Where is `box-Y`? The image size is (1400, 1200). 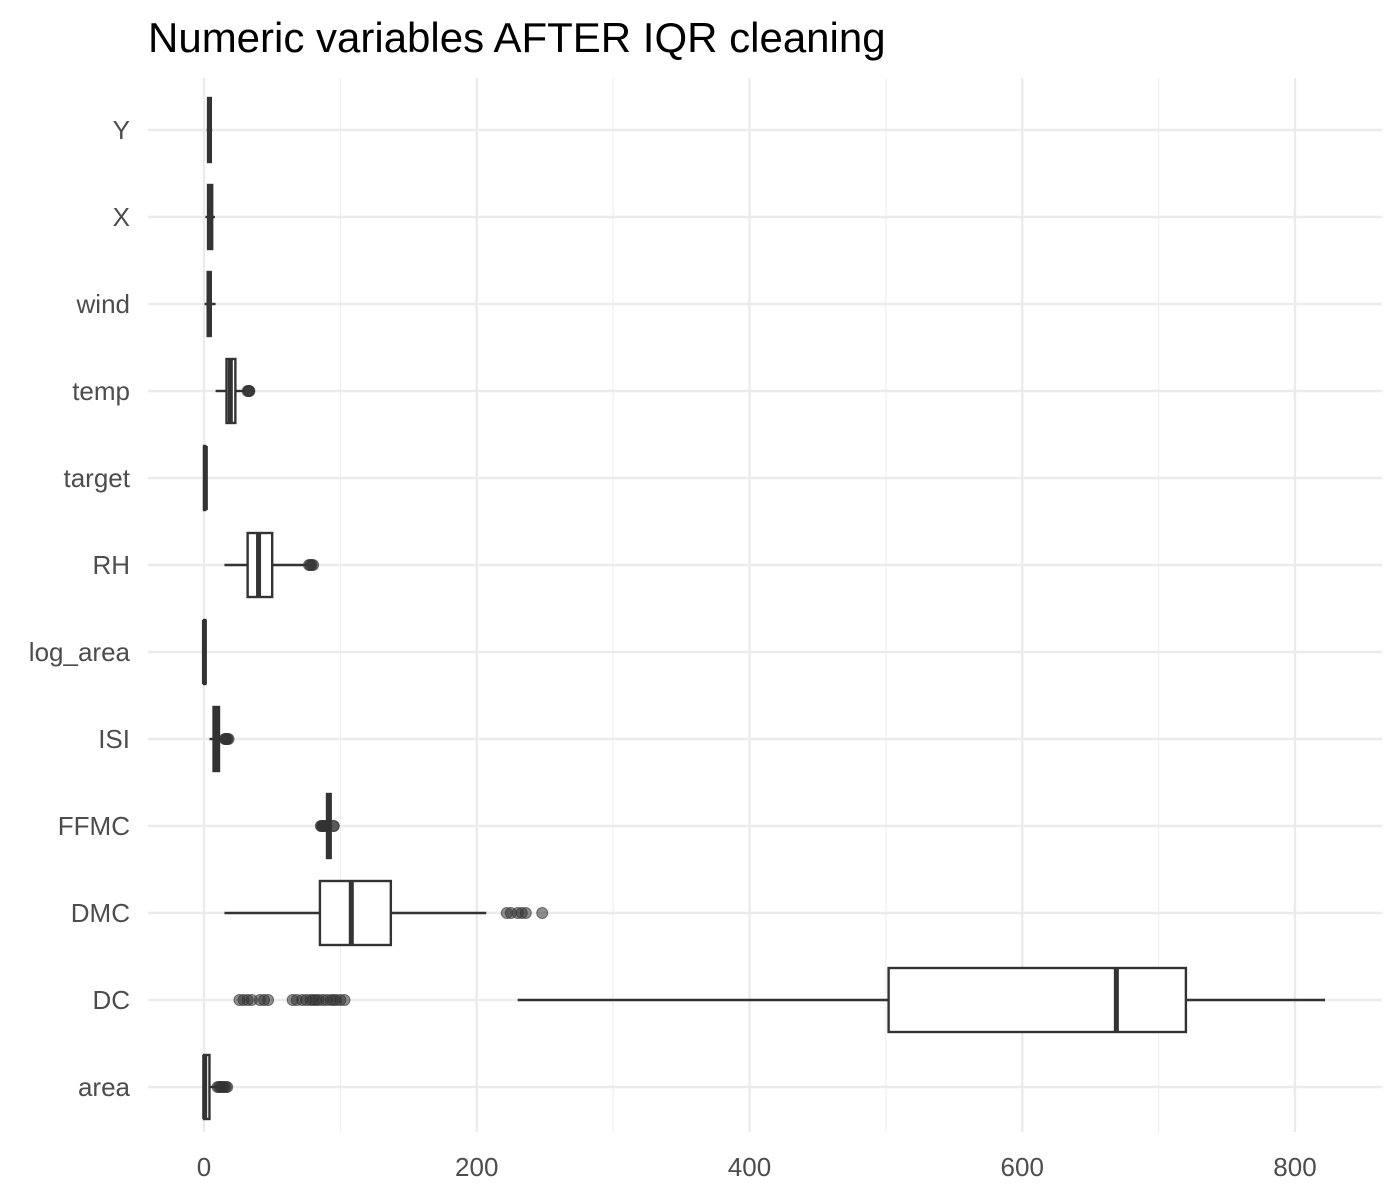 box-Y is located at coordinates (209, 130).